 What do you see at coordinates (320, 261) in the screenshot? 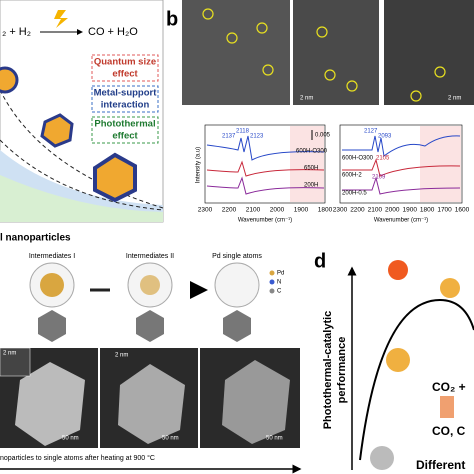
I see `panel-label: d` at bounding box center [320, 261].